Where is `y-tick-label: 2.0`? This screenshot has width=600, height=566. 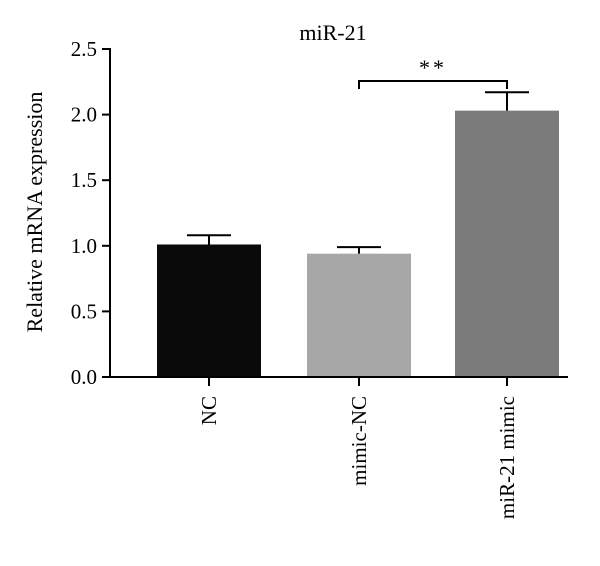 y-tick-label: 2.0 is located at coordinates (84, 115).